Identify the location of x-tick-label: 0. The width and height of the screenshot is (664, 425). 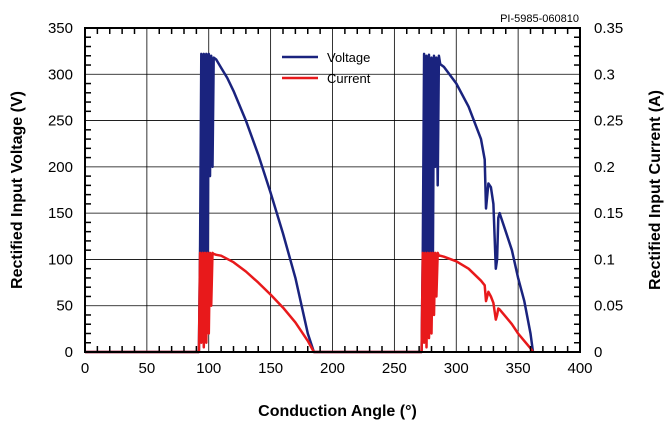
(85, 368).